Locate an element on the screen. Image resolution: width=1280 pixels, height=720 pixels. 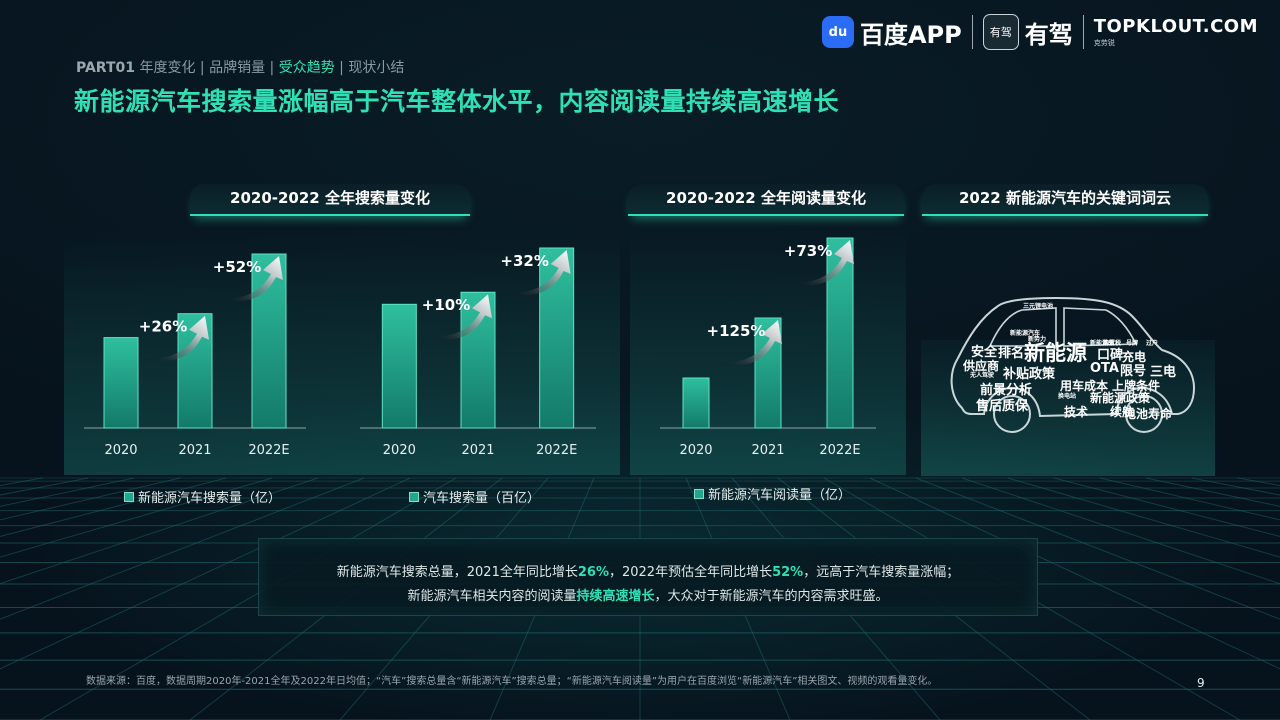
growth-label: +52% is located at coordinates (237, 267).